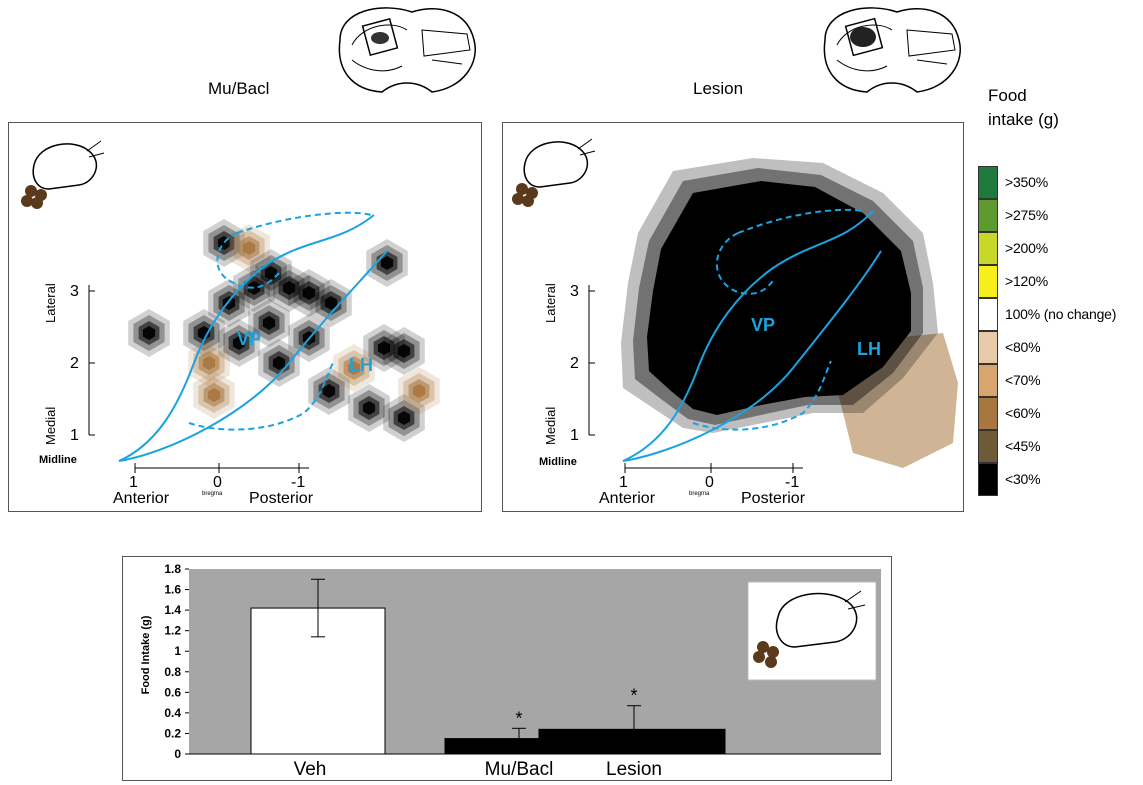  Describe the element at coordinates (172, 713) in the screenshot. I see `y-tick-label: 0.4` at that location.